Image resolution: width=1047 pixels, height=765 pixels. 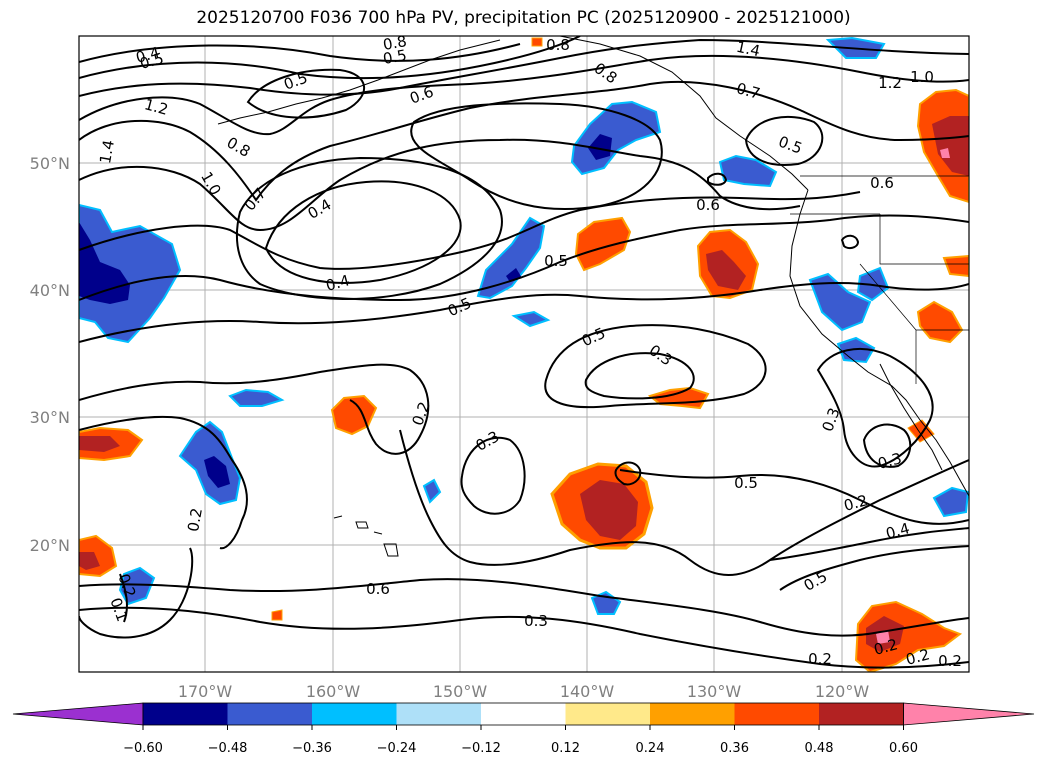 What do you see at coordinates (639, 376) in the screenshot?
I see `contour-02-loop` at bounding box center [639, 376].